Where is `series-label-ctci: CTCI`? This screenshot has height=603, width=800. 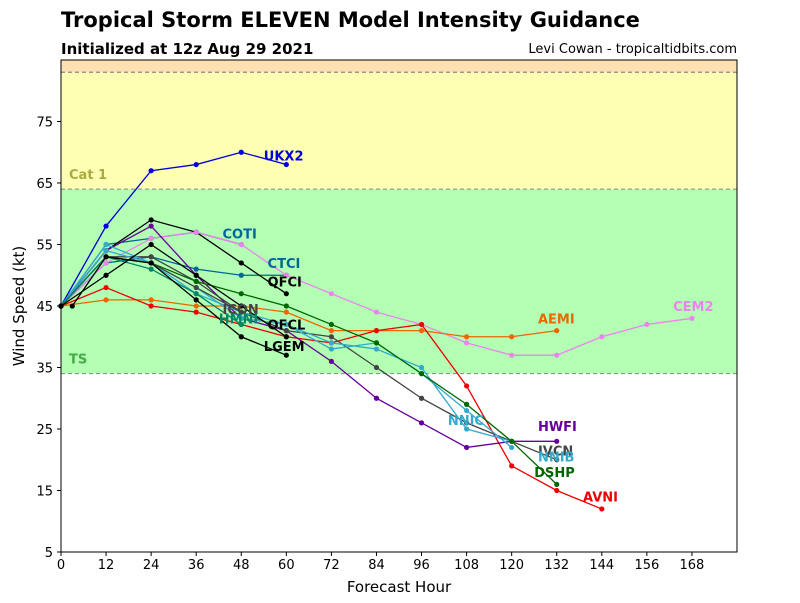
series-label-ctci: CTCI is located at coordinates (284, 264).